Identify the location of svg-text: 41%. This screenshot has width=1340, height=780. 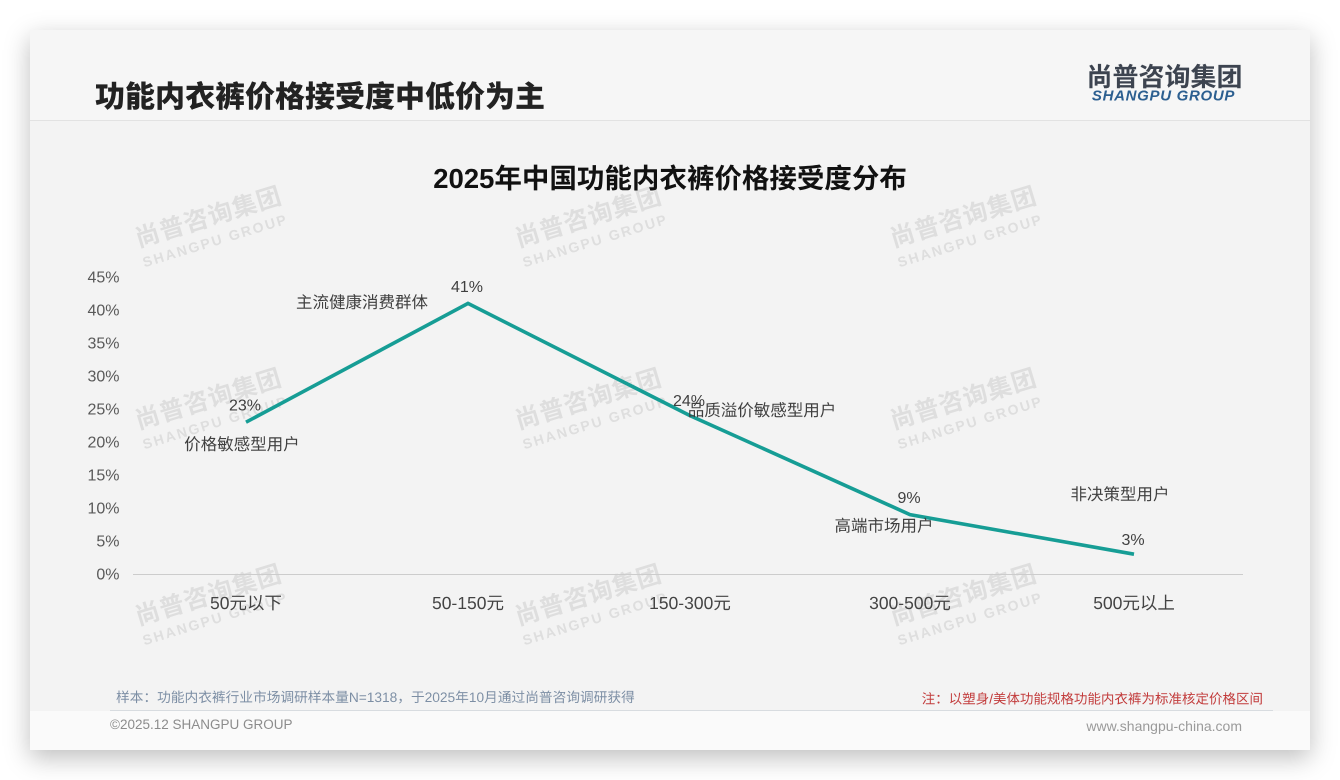
(467, 287).